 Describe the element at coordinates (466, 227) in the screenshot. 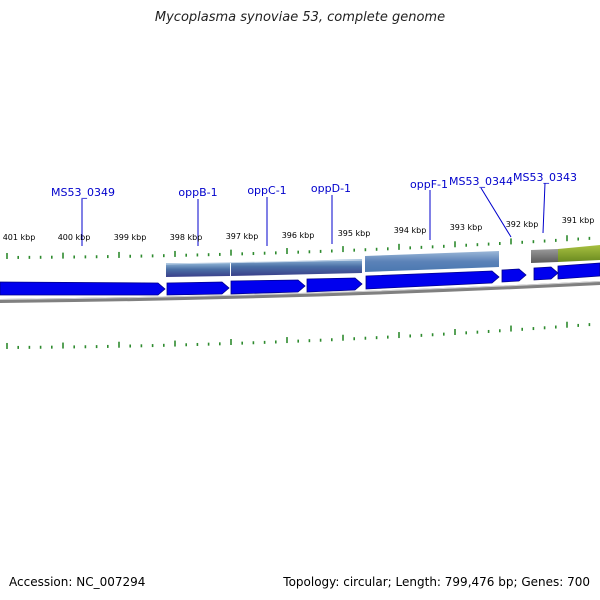

I see `tick-label: 393 kbp` at that location.